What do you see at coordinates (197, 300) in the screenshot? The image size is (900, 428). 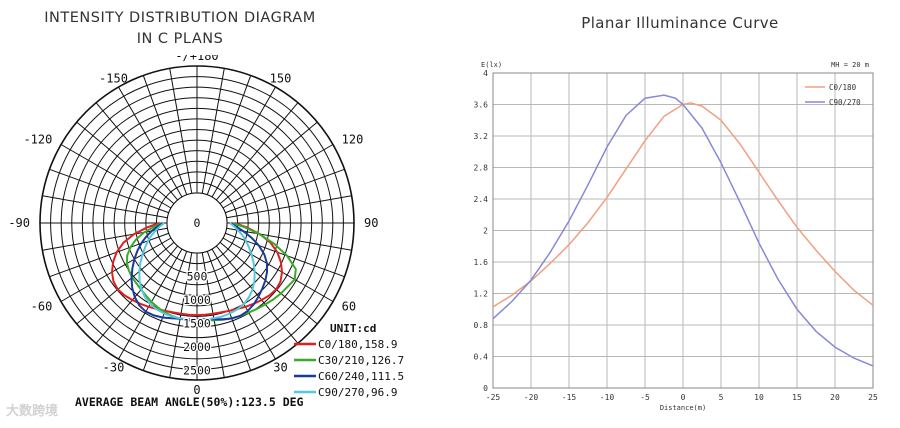 I see `polar-radial-tick-label: 1000` at bounding box center [197, 300].